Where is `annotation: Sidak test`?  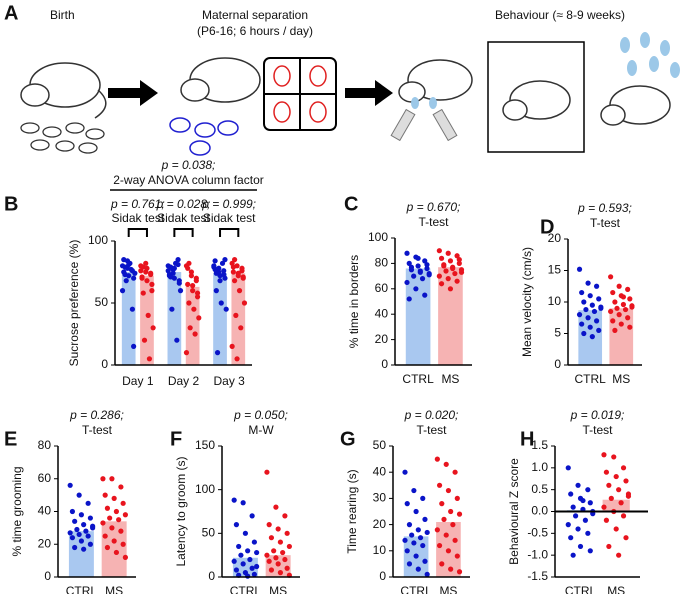
annotation: Sidak test is located at coordinates (229, 218).